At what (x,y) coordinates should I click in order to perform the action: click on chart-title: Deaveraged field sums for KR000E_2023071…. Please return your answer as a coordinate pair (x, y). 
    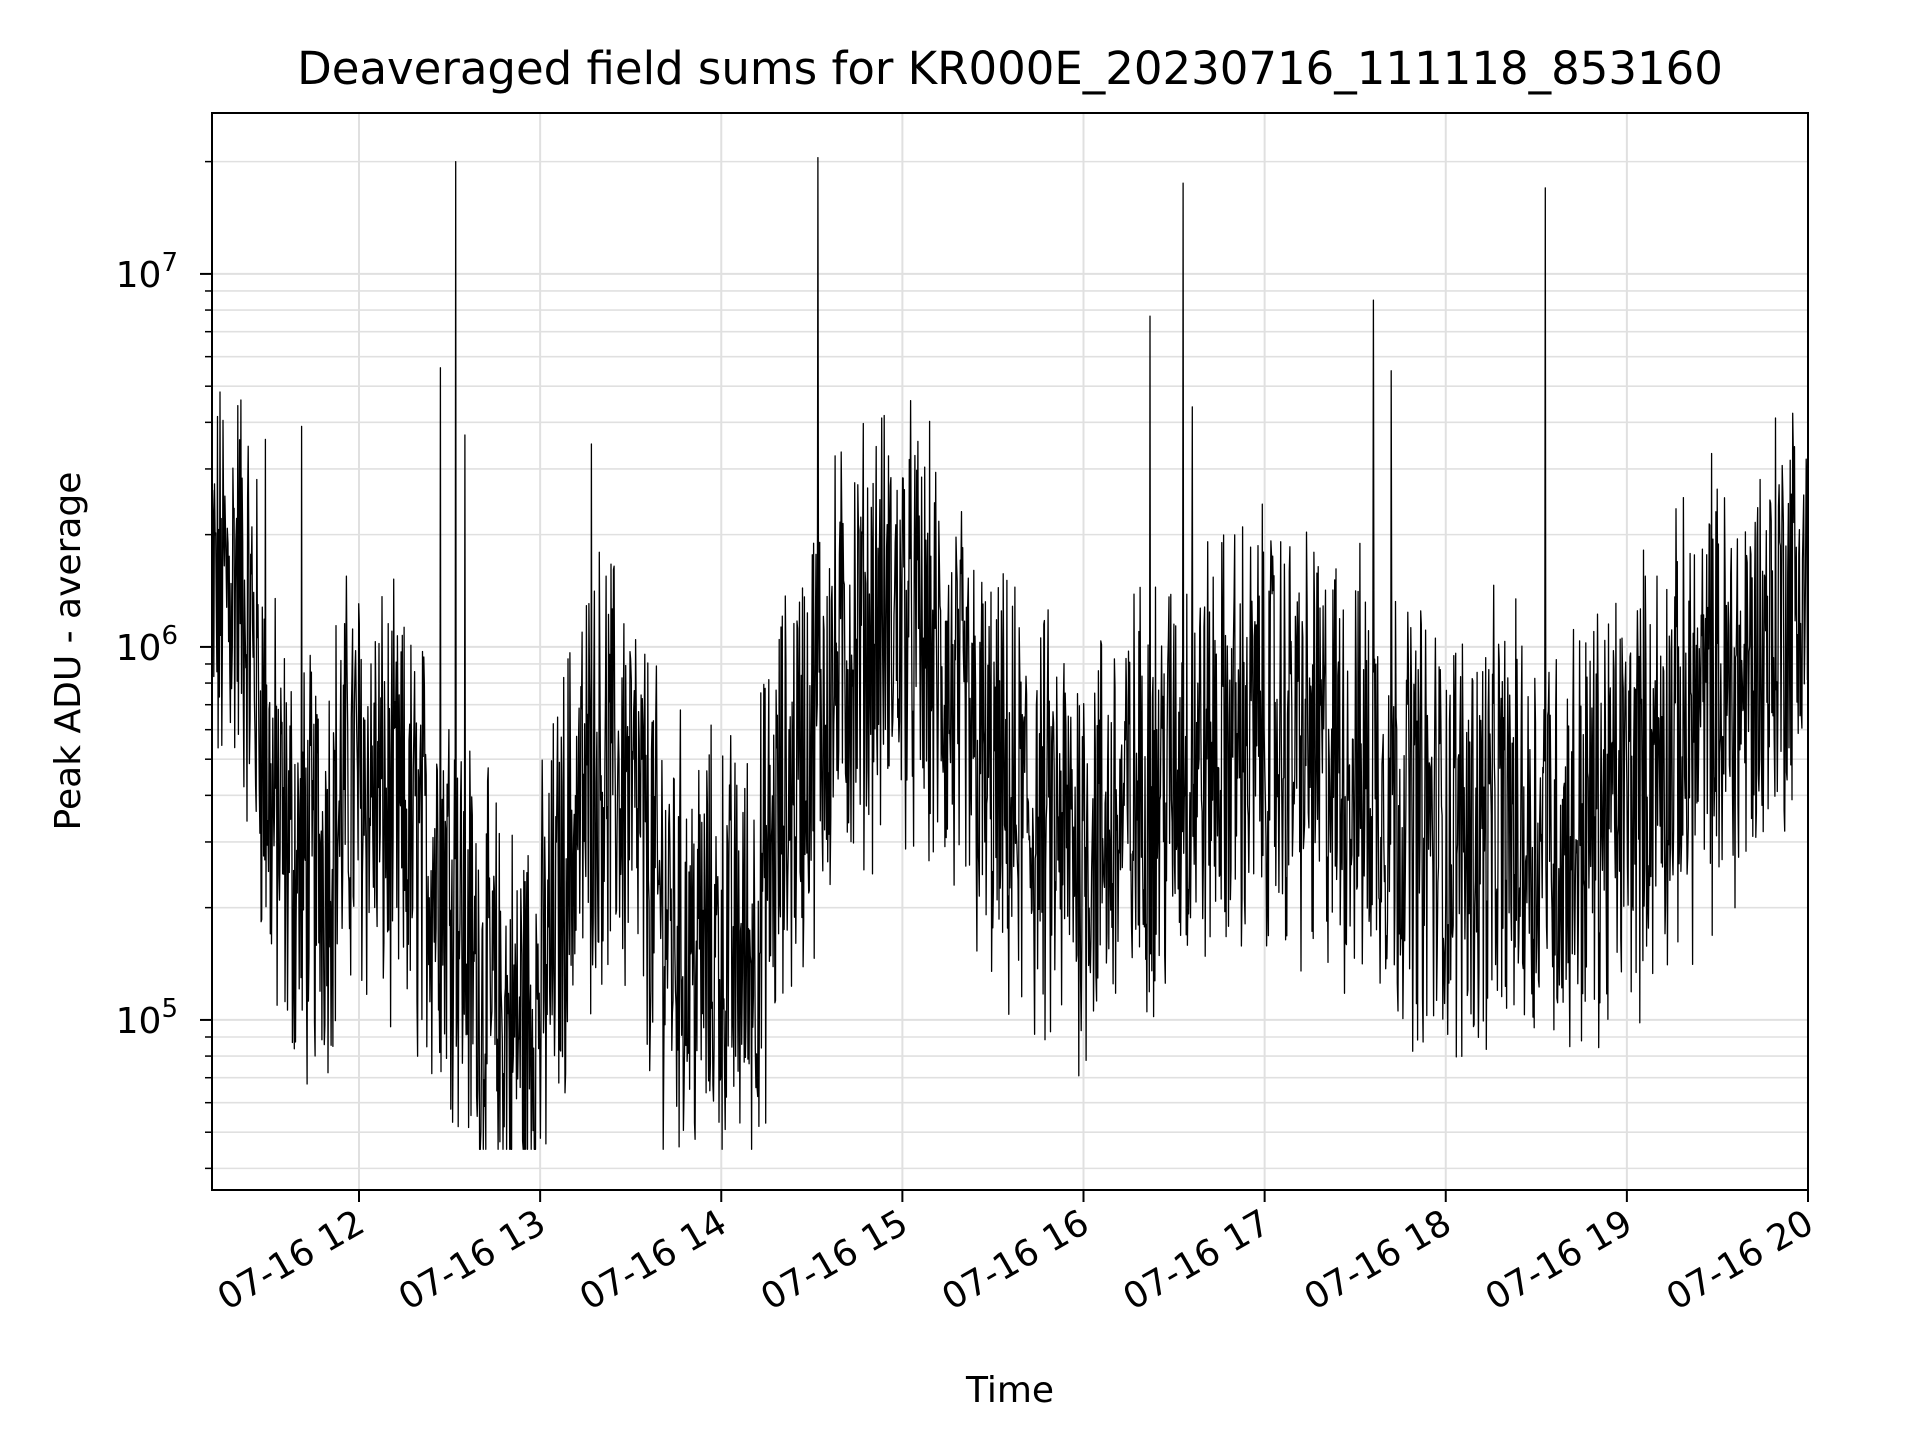
    Looking at the image, I should click on (1010, 68).